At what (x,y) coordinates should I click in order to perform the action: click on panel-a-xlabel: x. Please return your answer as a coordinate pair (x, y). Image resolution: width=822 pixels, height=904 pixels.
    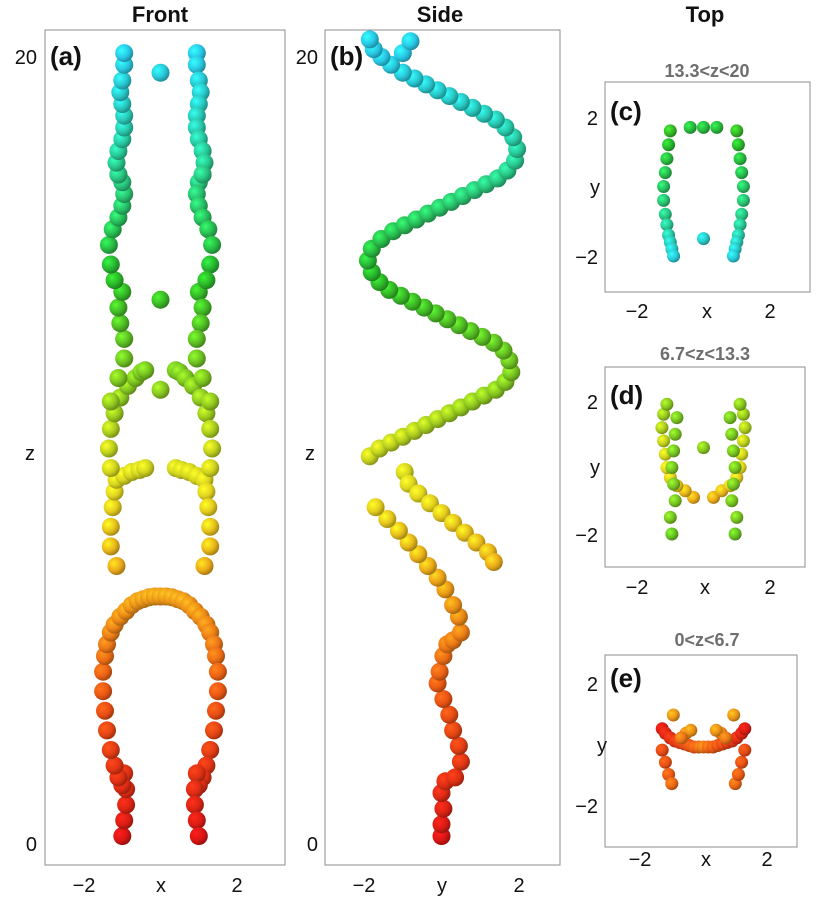
    Looking at the image, I should click on (161, 886).